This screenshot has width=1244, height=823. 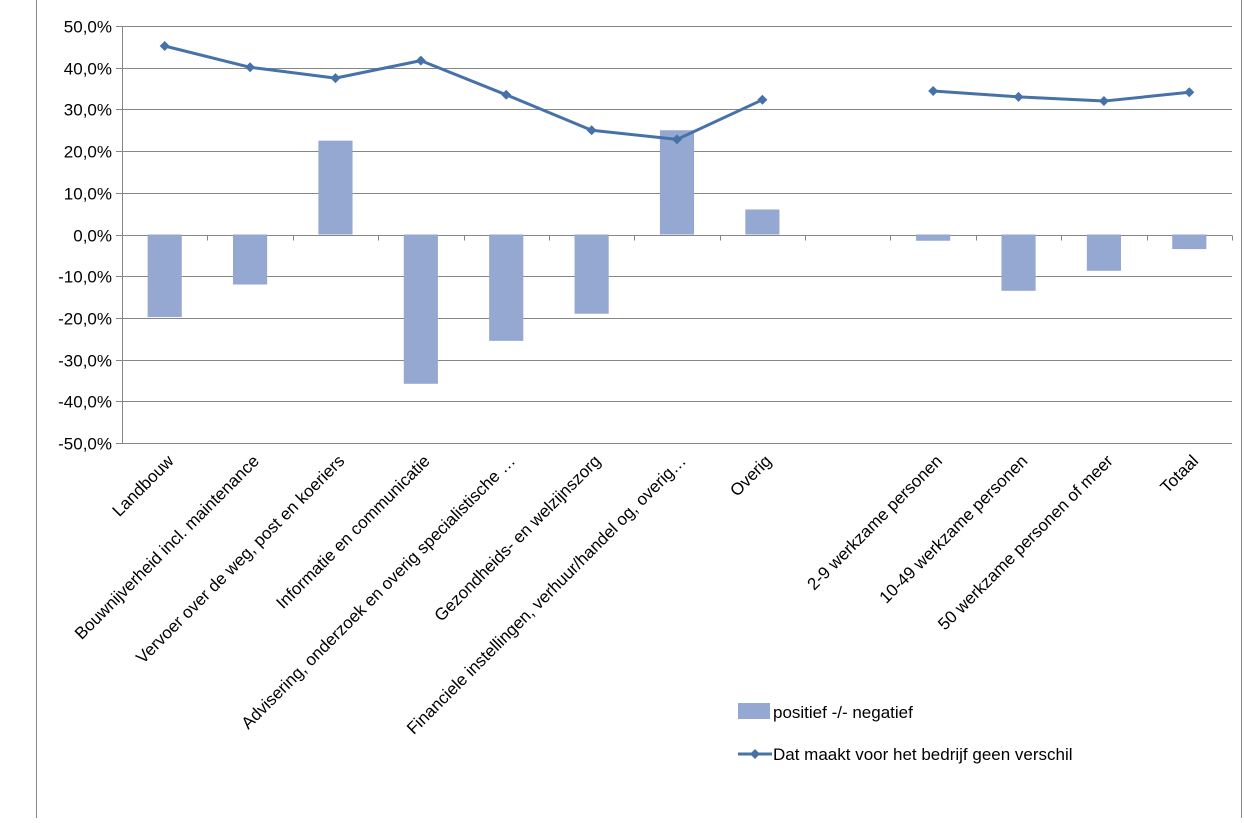 What do you see at coordinates (85, 402) in the screenshot?
I see `y-tick-label: -40,0%` at bounding box center [85, 402].